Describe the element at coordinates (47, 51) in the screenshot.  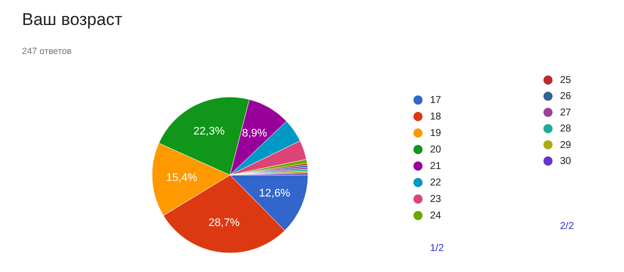
I see `text: 247 ответов` at that location.